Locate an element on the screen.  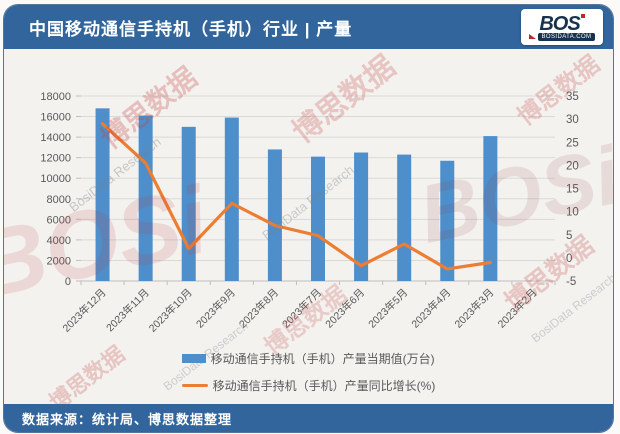
line-series-swatch is located at coordinates (194, 385).